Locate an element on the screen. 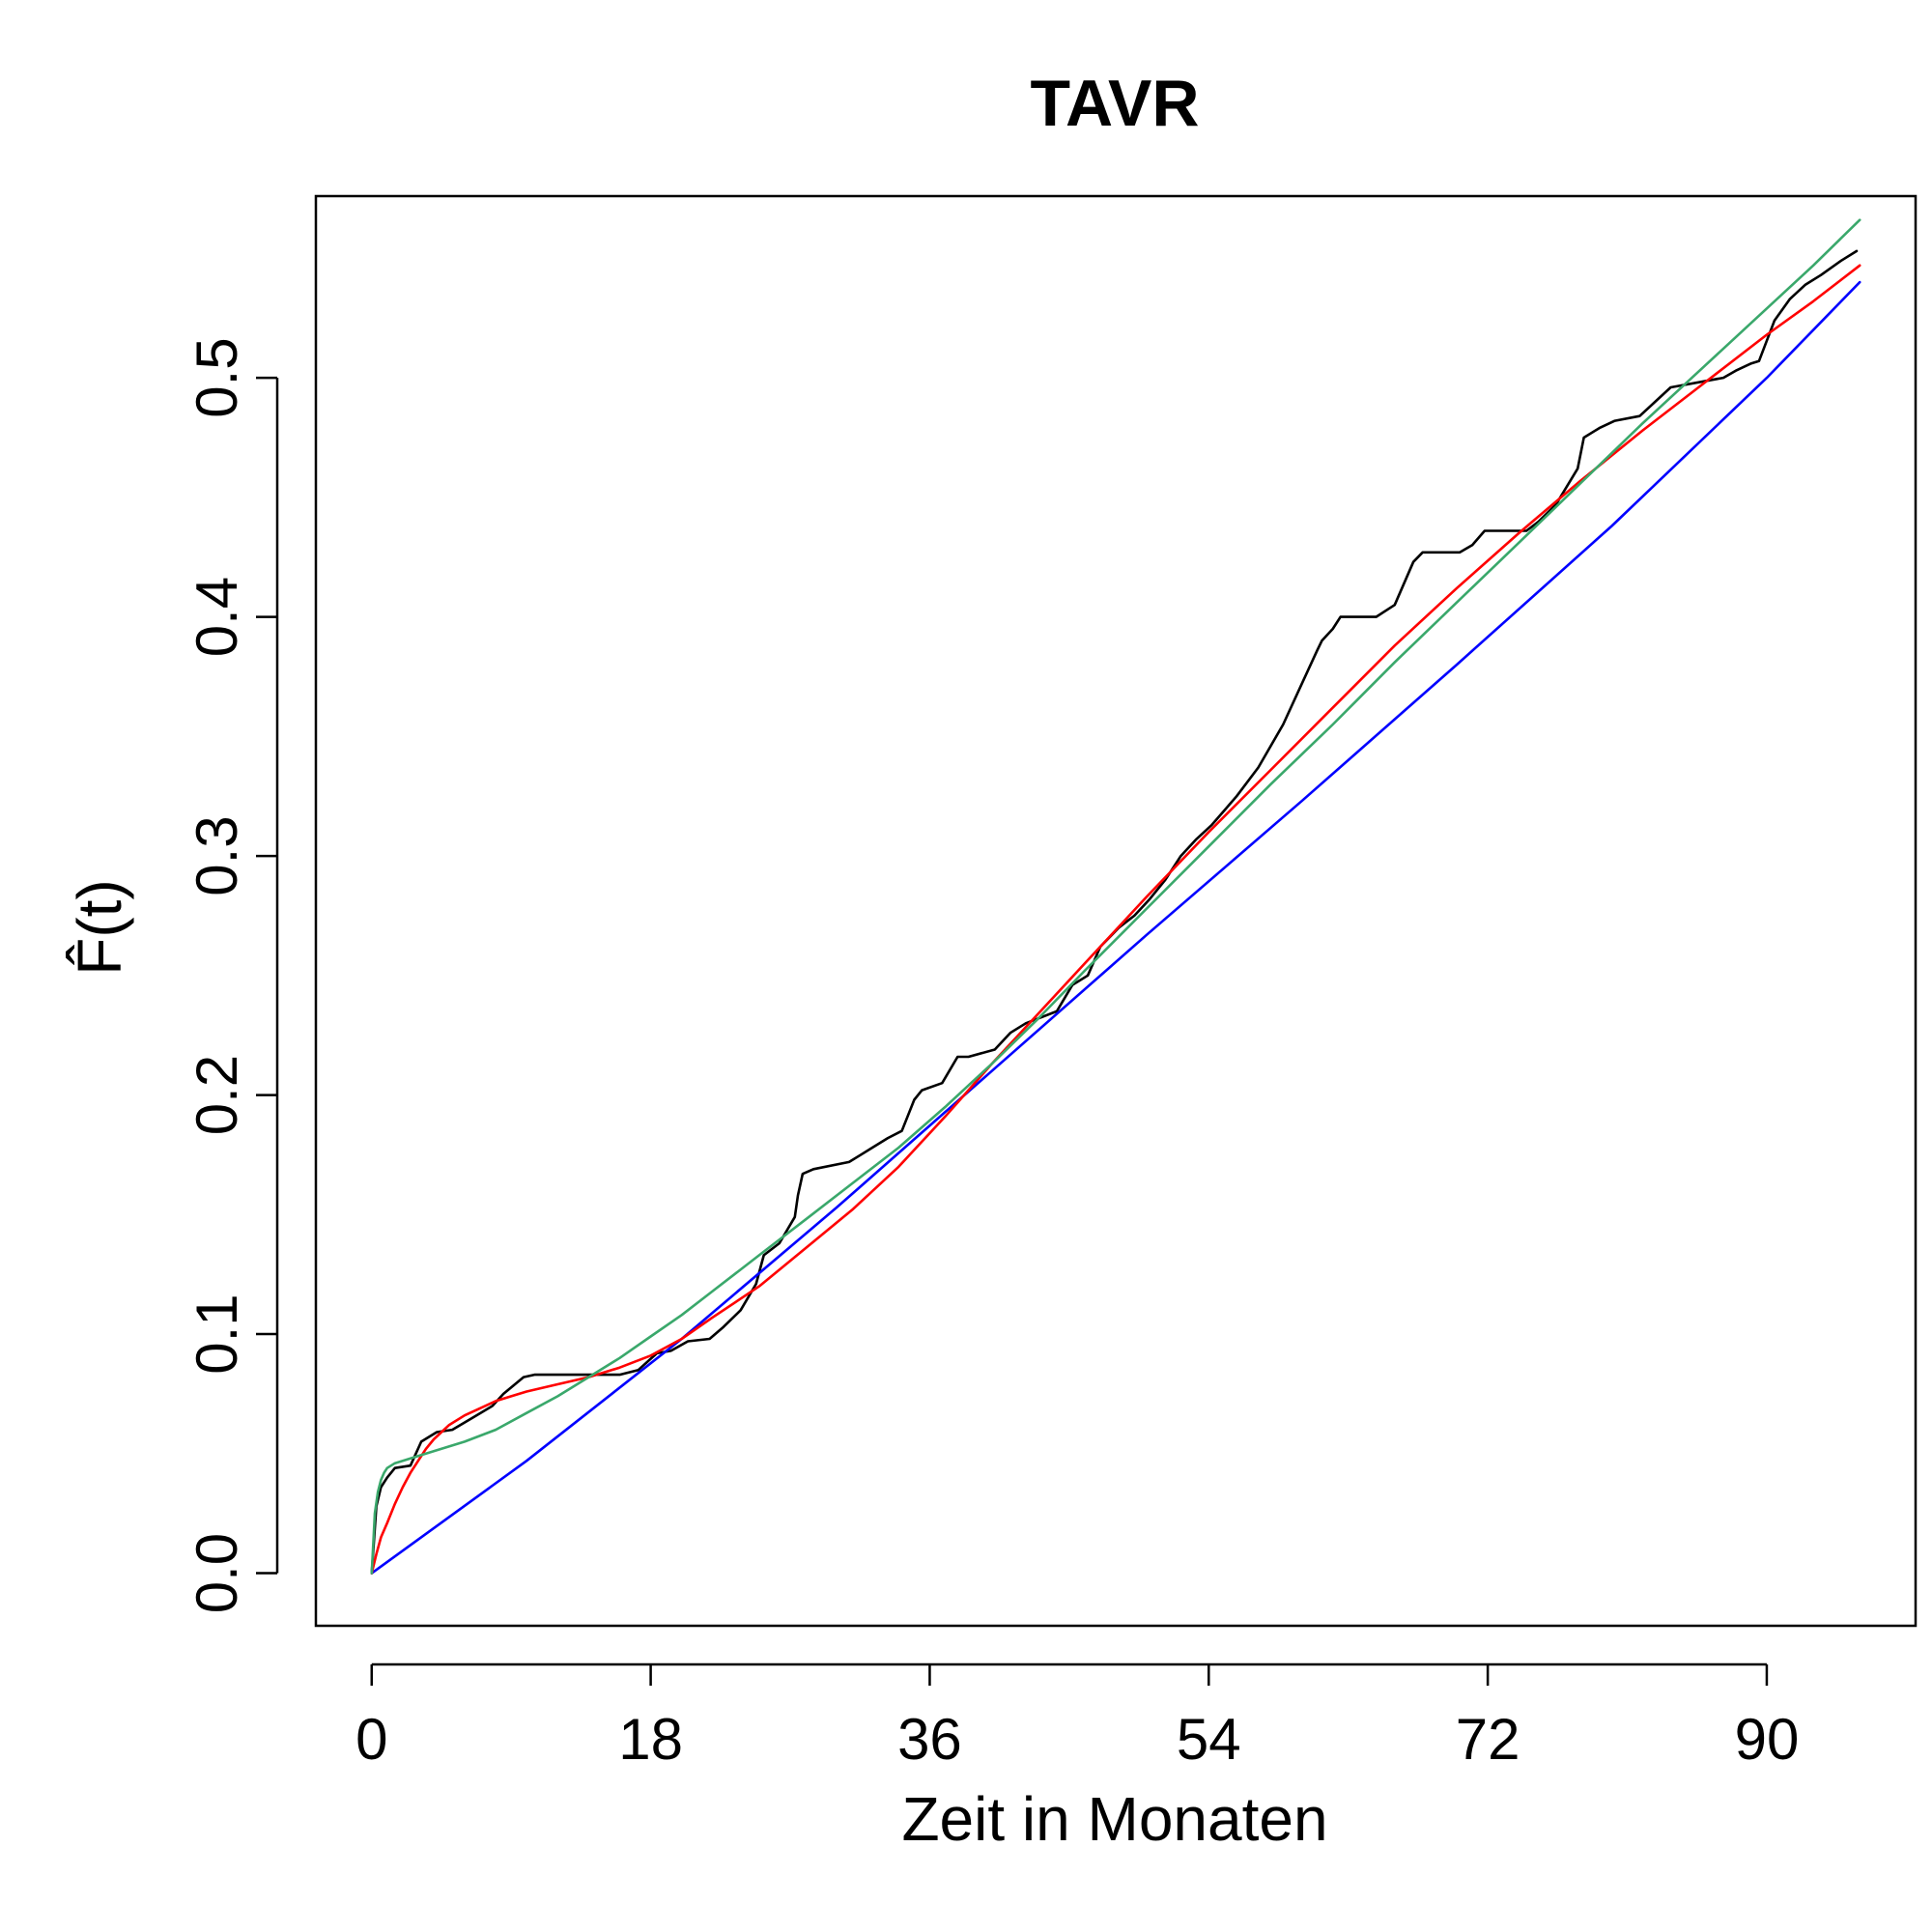  y-tick-label: 0.4 is located at coordinates (217, 617).